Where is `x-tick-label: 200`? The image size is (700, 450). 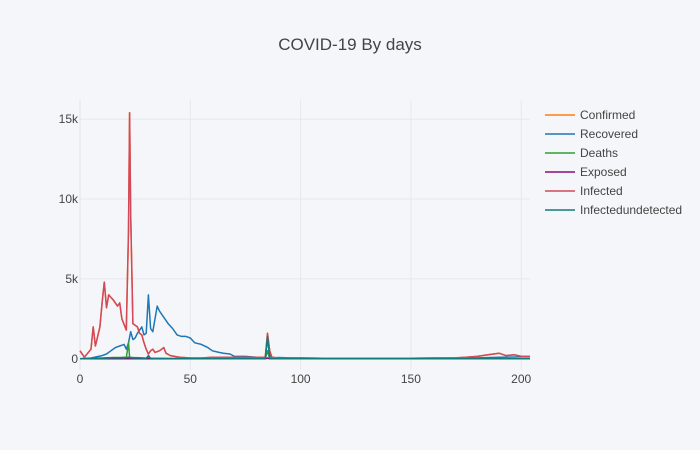 x-tick-label: 200 is located at coordinates (521, 379).